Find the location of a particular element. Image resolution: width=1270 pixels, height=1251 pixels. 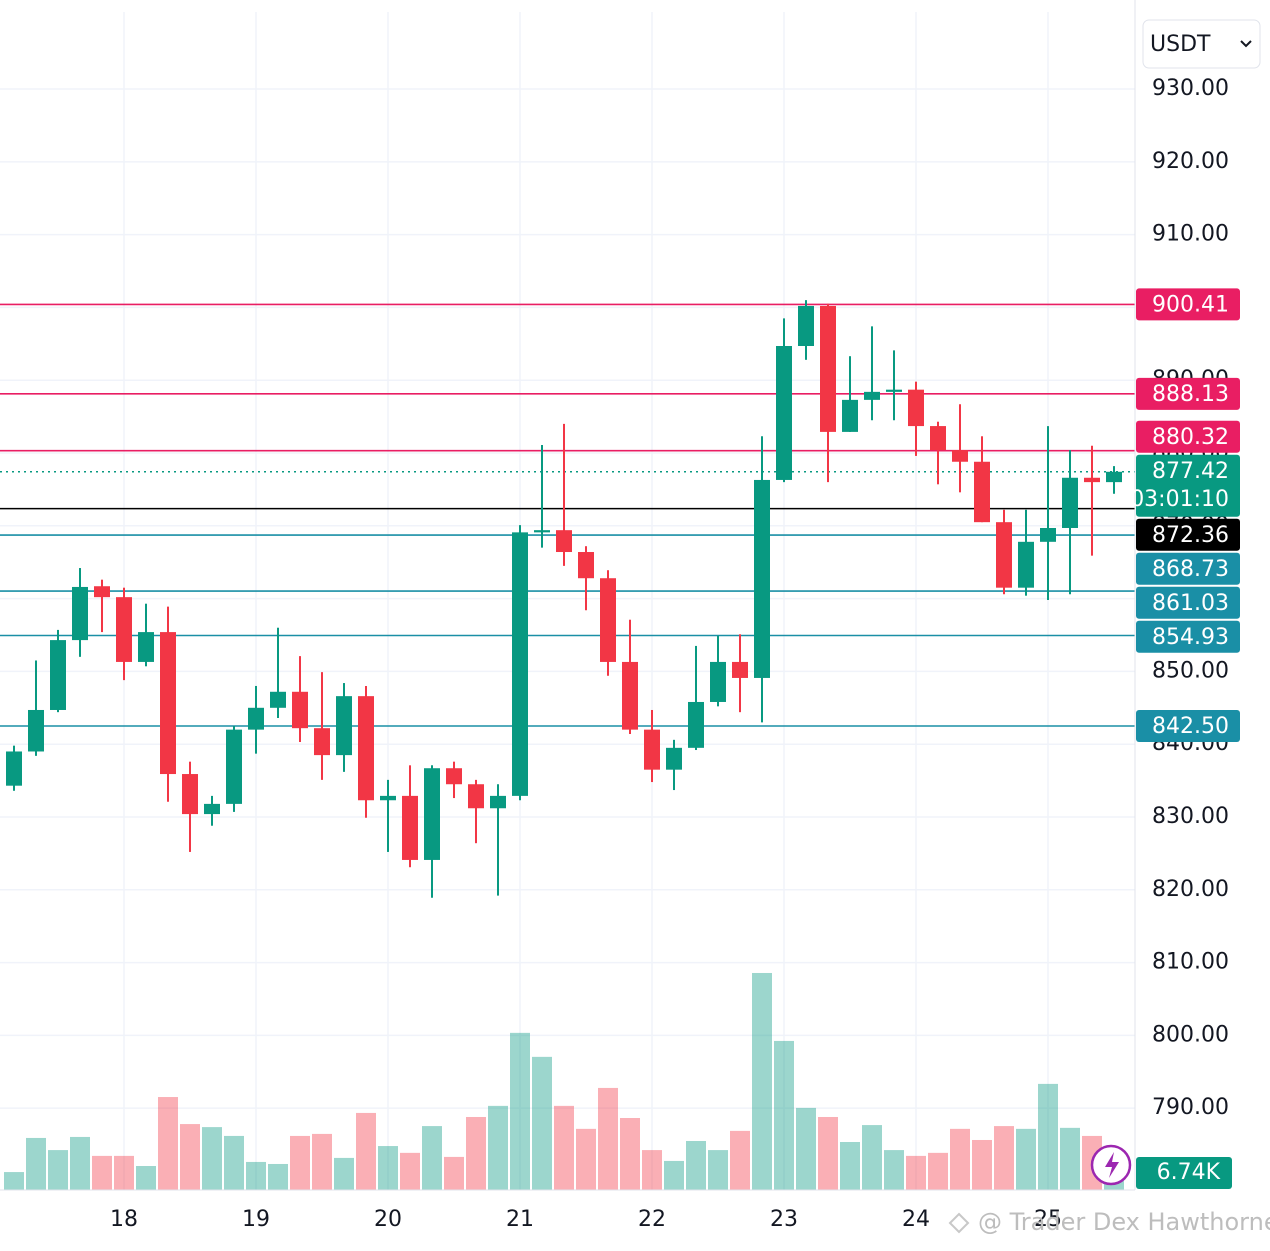

lightning-button is located at coordinates (1111, 1165).